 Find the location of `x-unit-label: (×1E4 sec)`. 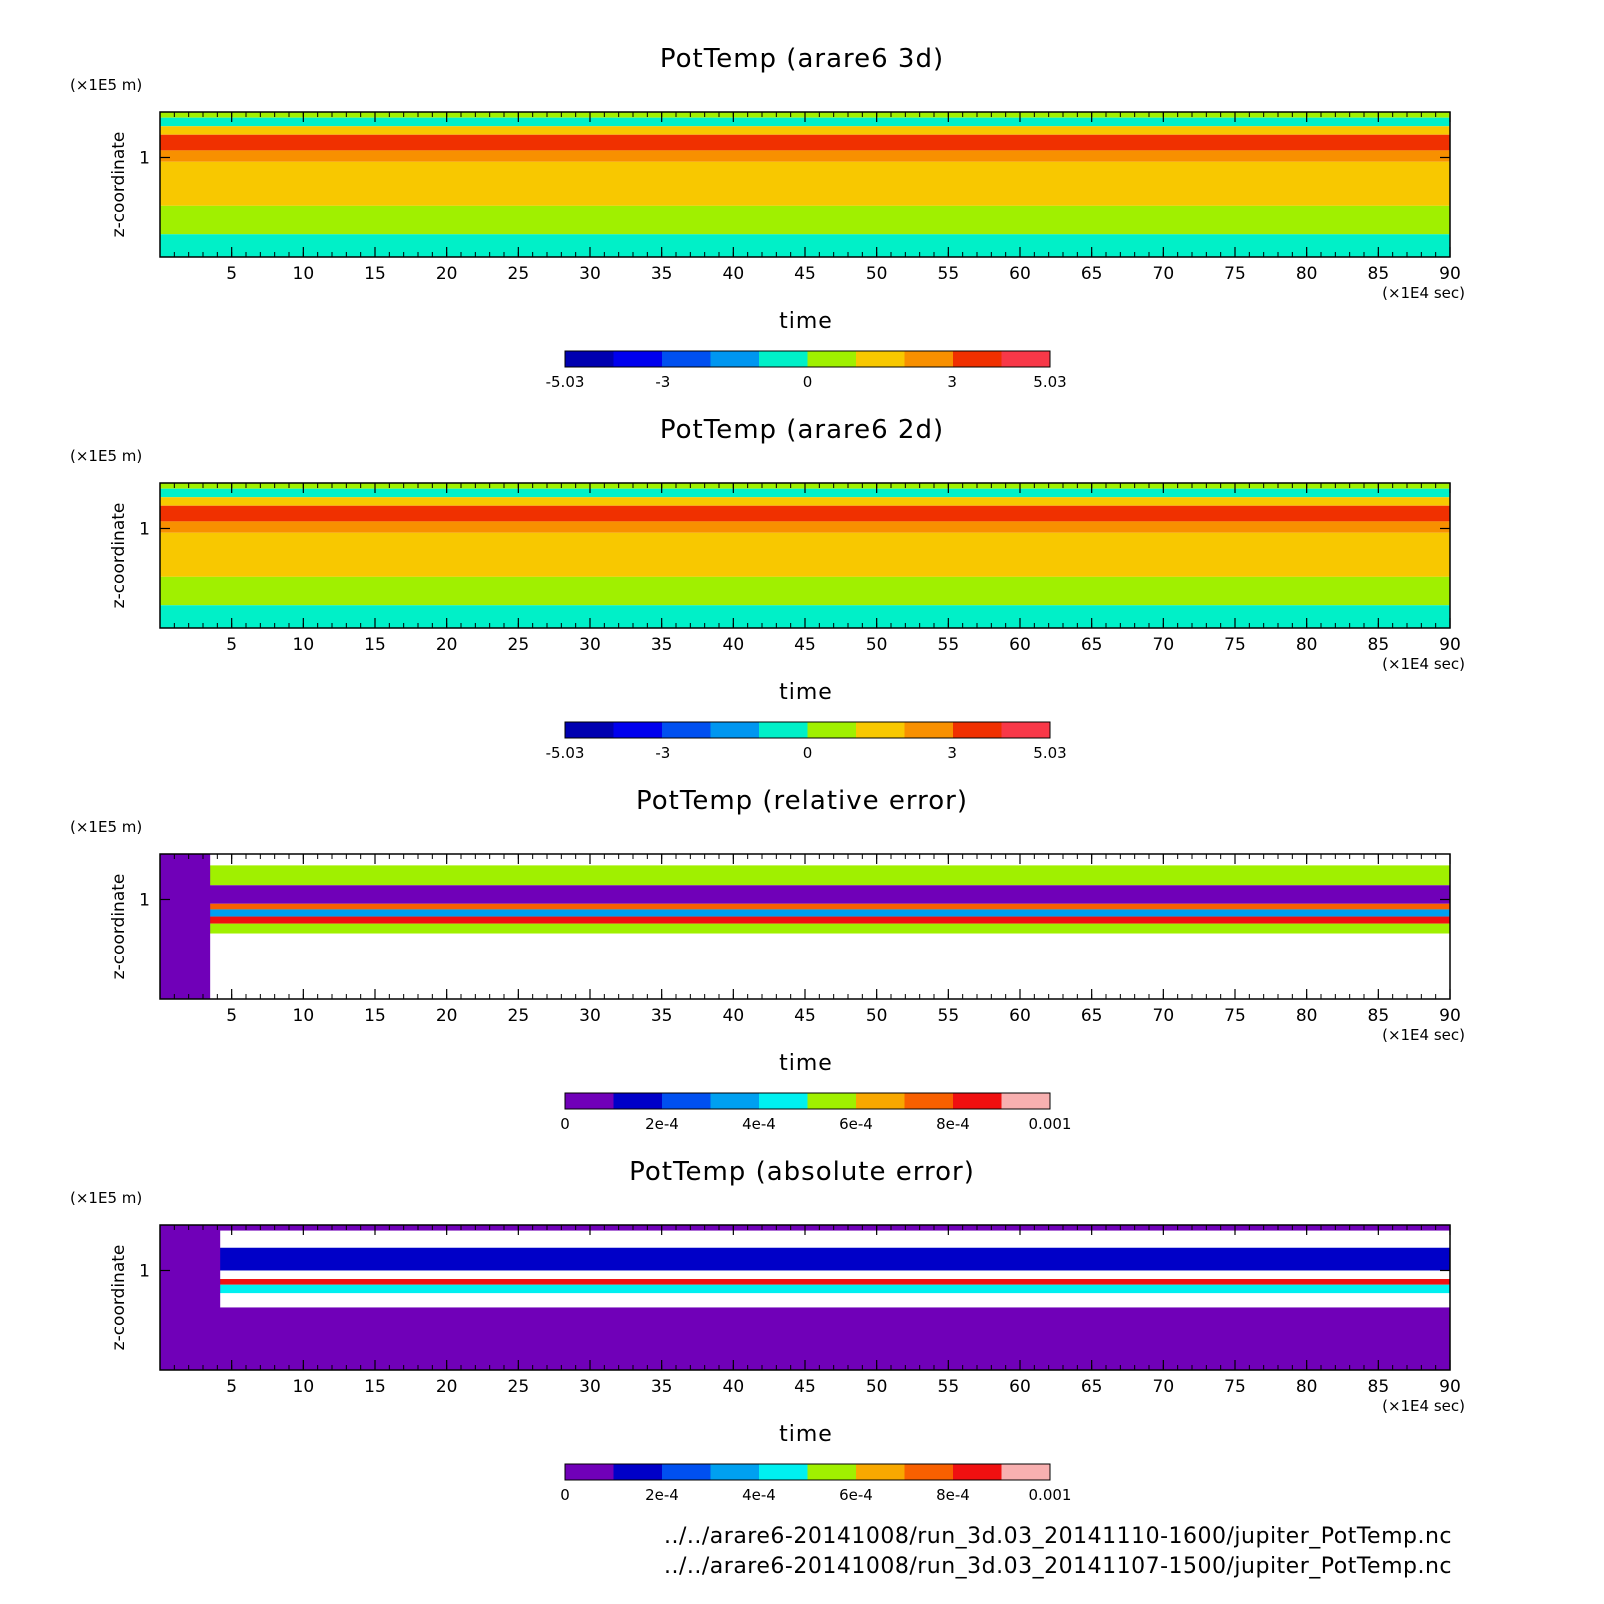

x-unit-label: (×1E4 sec) is located at coordinates (1423, 1406).